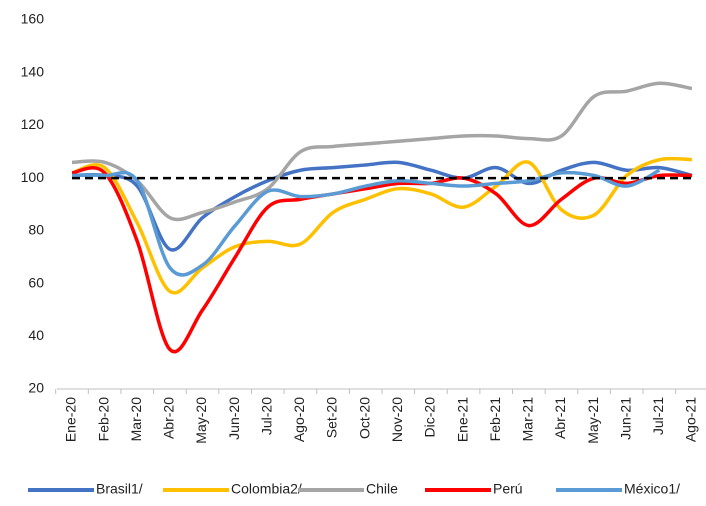  What do you see at coordinates (234, 418) in the screenshot?
I see `x-tick-label: Jun-20` at bounding box center [234, 418].